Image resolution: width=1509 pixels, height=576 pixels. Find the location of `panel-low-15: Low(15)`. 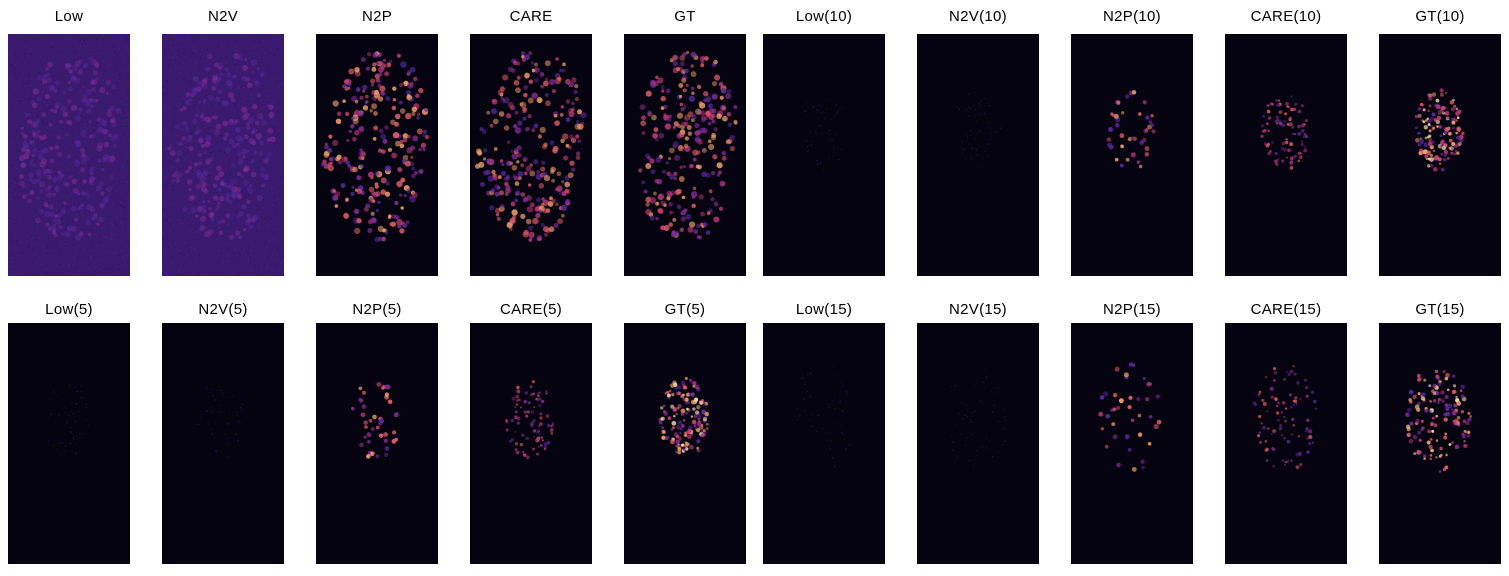

panel-low-15: Low(15) is located at coordinates (824, 431).